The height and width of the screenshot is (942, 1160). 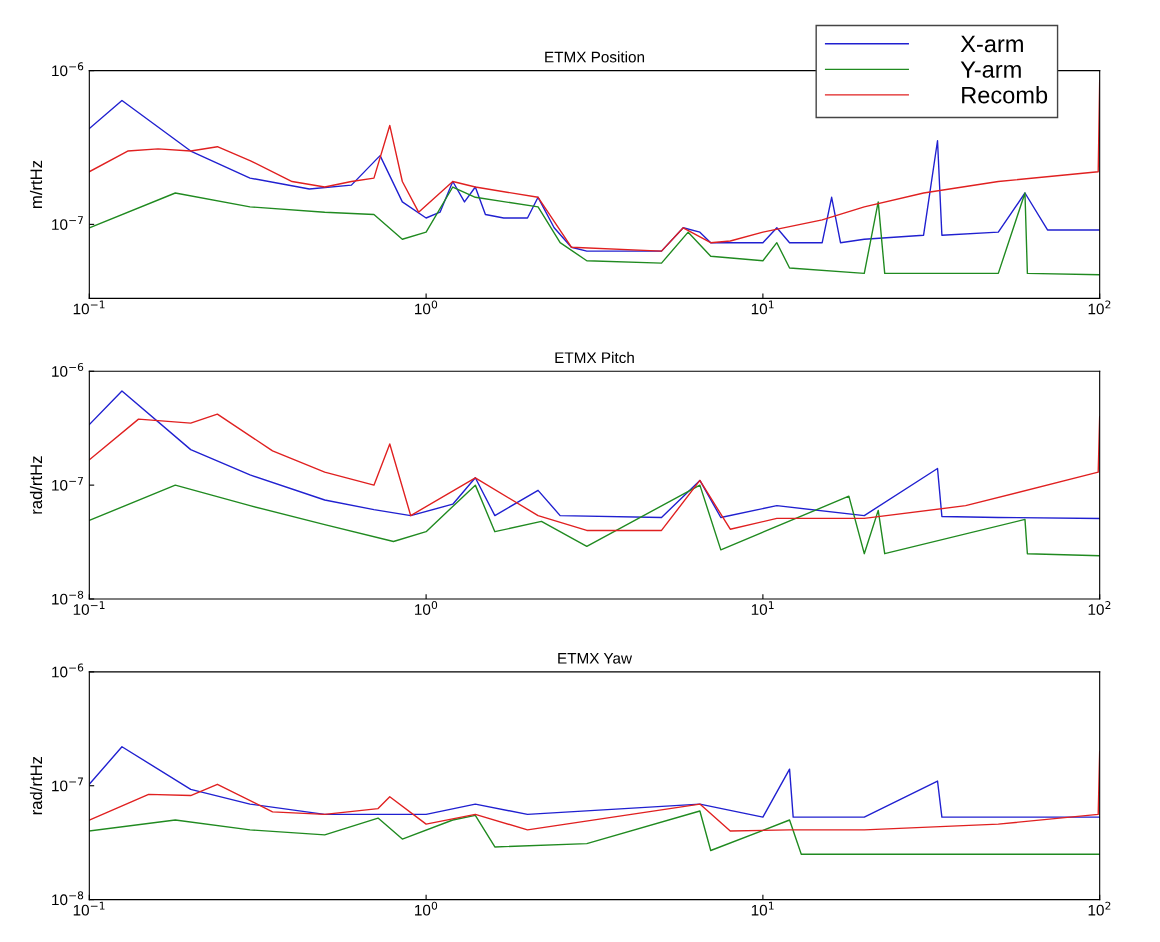 I want to click on chart-title: ETMX Yaw, so click(x=595, y=658).